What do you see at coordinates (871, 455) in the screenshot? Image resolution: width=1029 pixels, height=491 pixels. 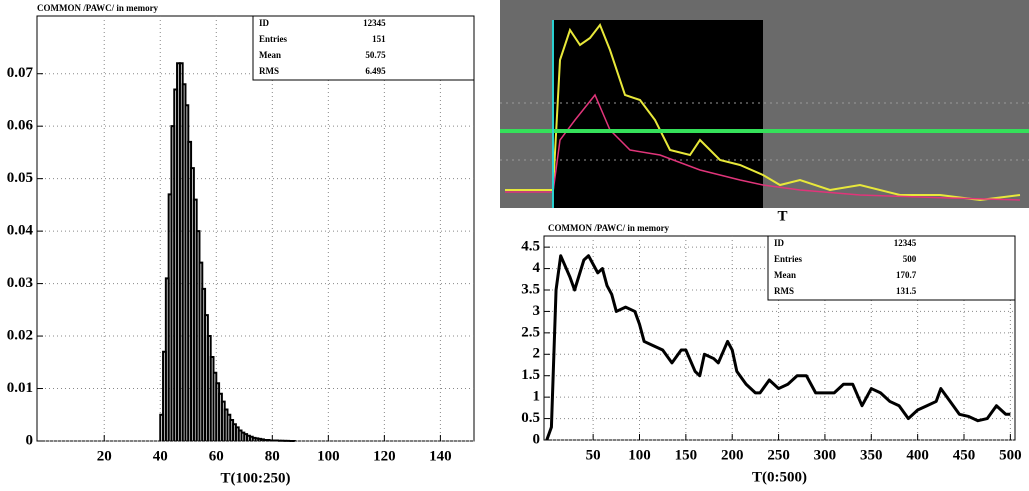 I see `x-tick-label: 350` at bounding box center [871, 455].